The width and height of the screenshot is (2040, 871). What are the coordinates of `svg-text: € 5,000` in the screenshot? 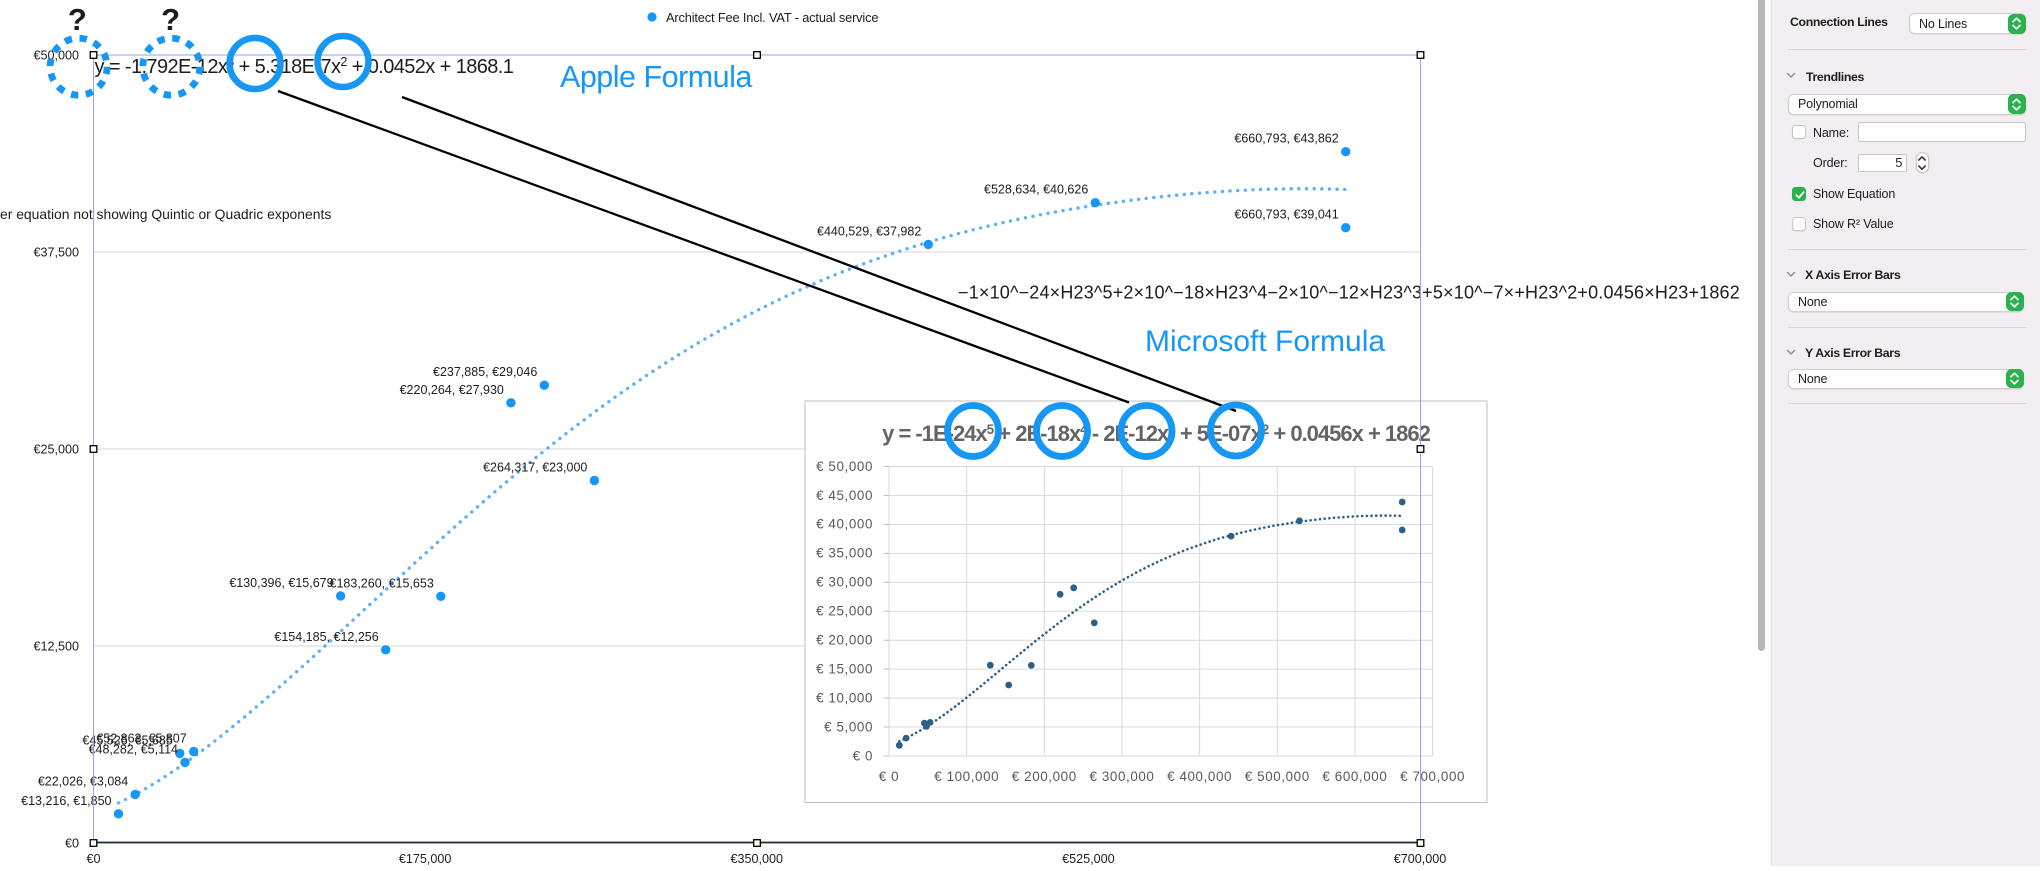 It's located at (848, 726).